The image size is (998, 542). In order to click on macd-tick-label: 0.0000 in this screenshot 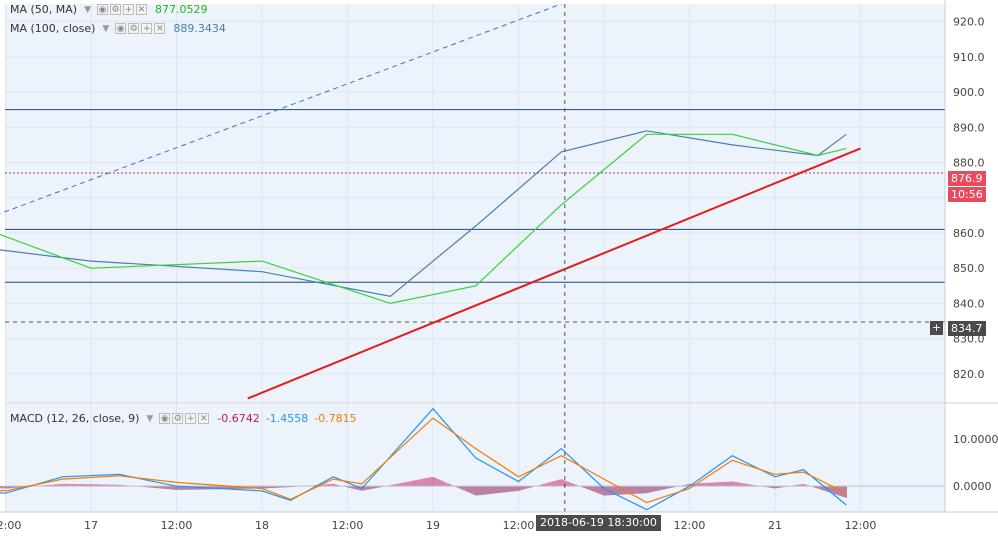, I will do `click(972, 486)`.